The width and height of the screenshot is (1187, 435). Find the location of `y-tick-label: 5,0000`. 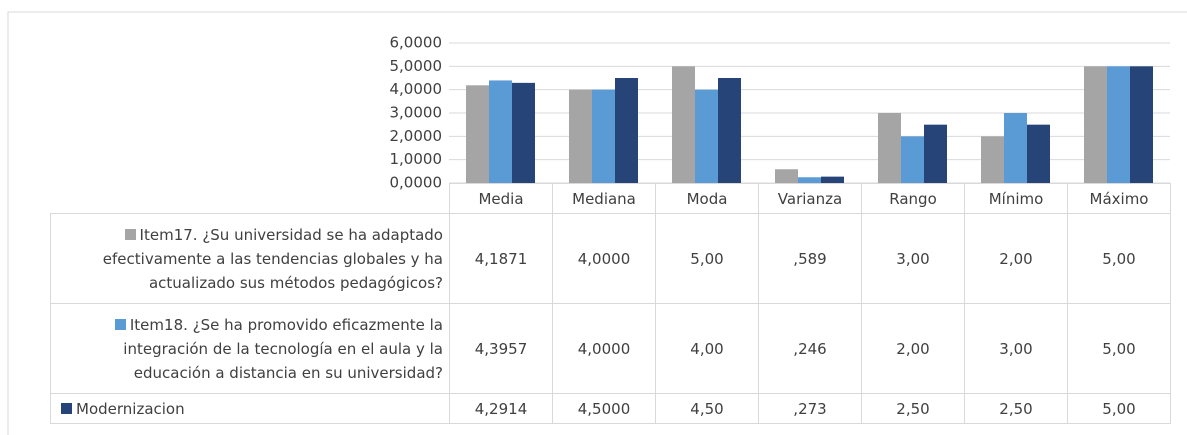

y-tick-label: 5,0000 is located at coordinates (416, 66).